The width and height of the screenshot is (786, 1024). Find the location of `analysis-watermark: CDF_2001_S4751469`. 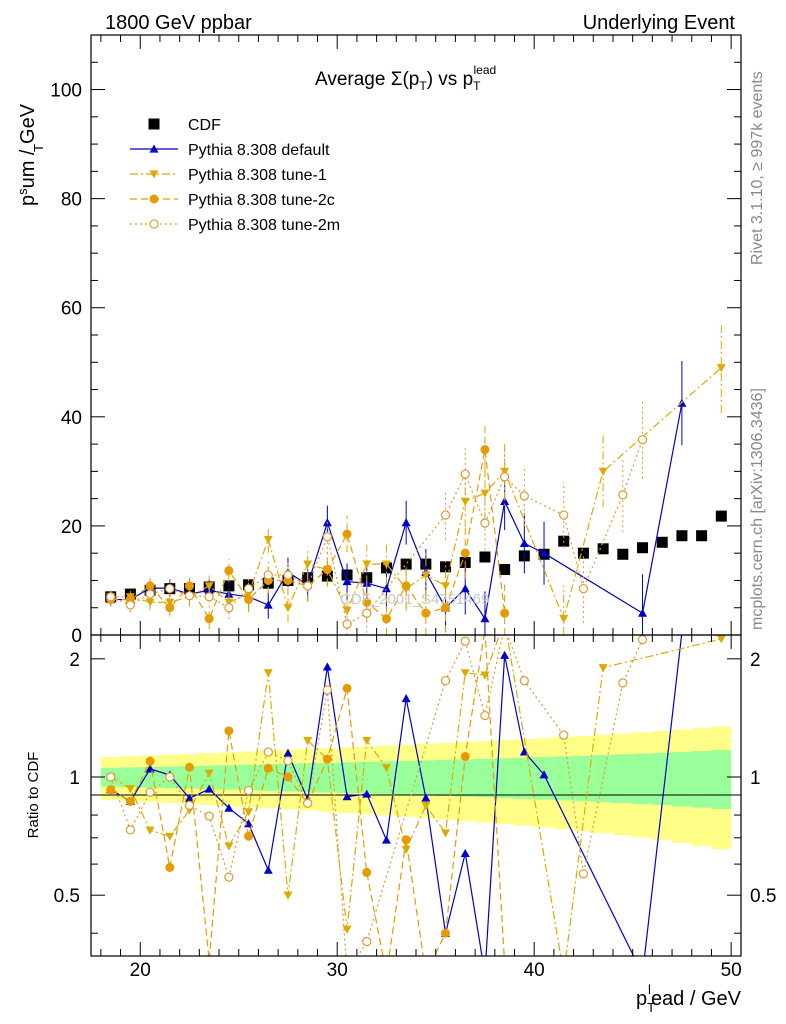

analysis-watermark: CDF_2001_S4751469 is located at coordinates (414, 599).